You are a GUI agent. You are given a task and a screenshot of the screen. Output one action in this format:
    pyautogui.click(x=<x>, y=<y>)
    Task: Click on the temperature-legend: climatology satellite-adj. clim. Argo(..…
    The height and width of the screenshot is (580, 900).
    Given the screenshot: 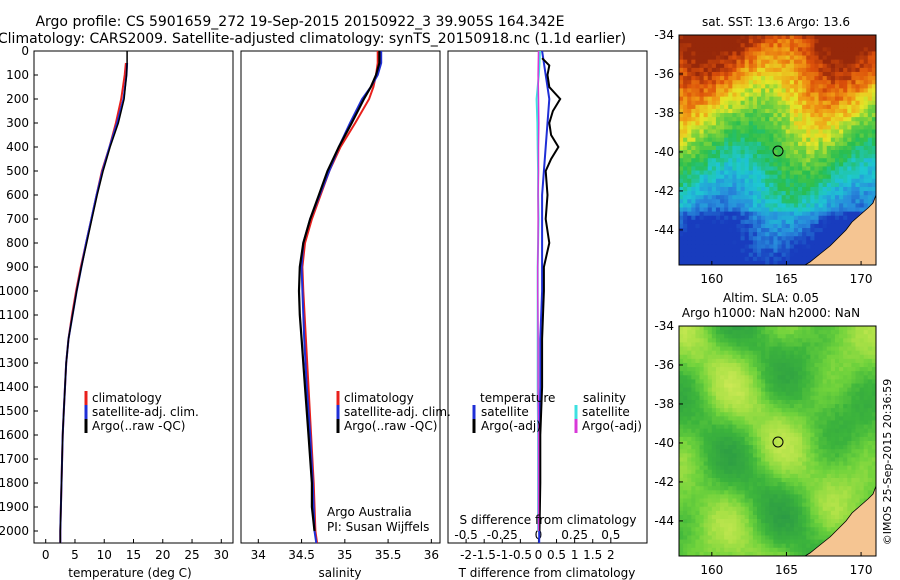 What is the action you would take?
    pyautogui.click(x=141, y=412)
    